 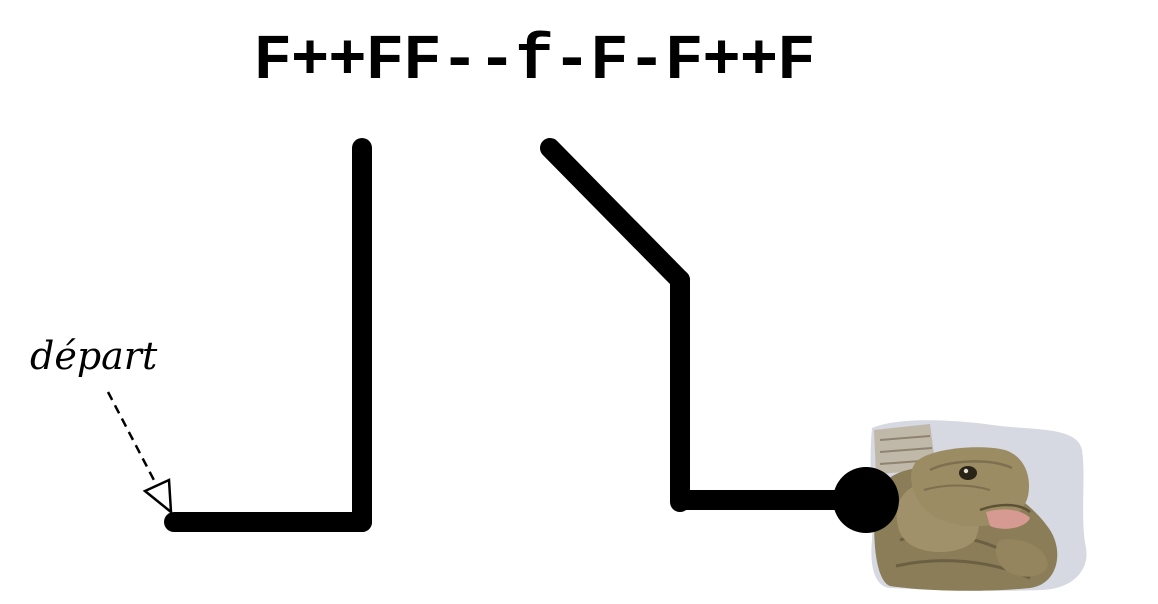 I want to click on turtle-position-marker, so click(x=866, y=500).